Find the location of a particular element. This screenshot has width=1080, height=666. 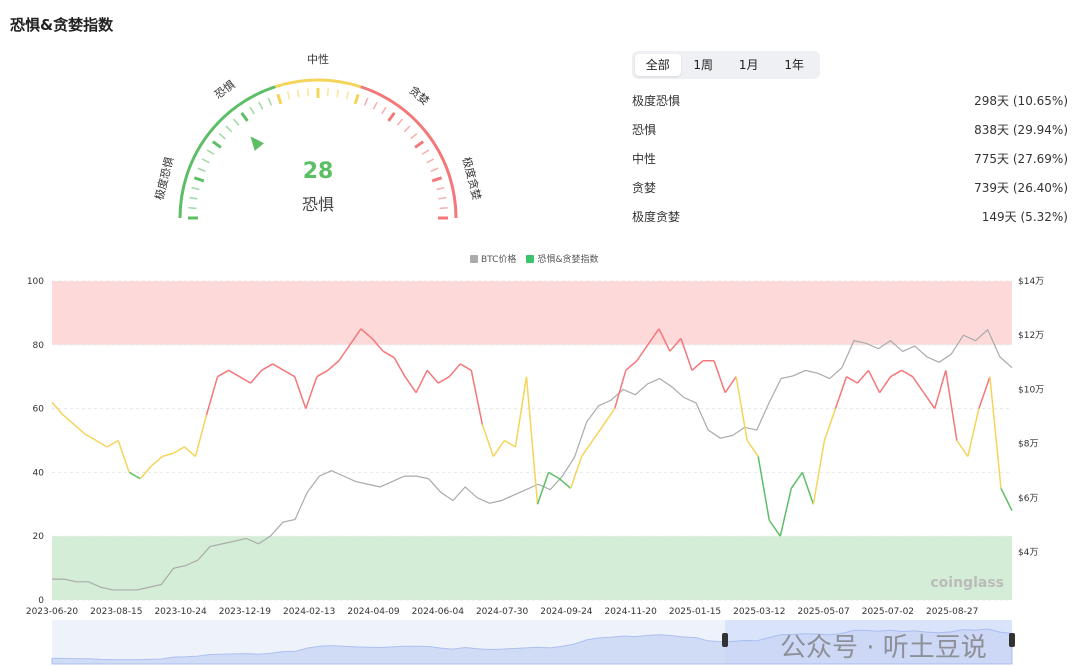

legend-item-fgi: 恐惧&贪婪指数 is located at coordinates (562, 258).